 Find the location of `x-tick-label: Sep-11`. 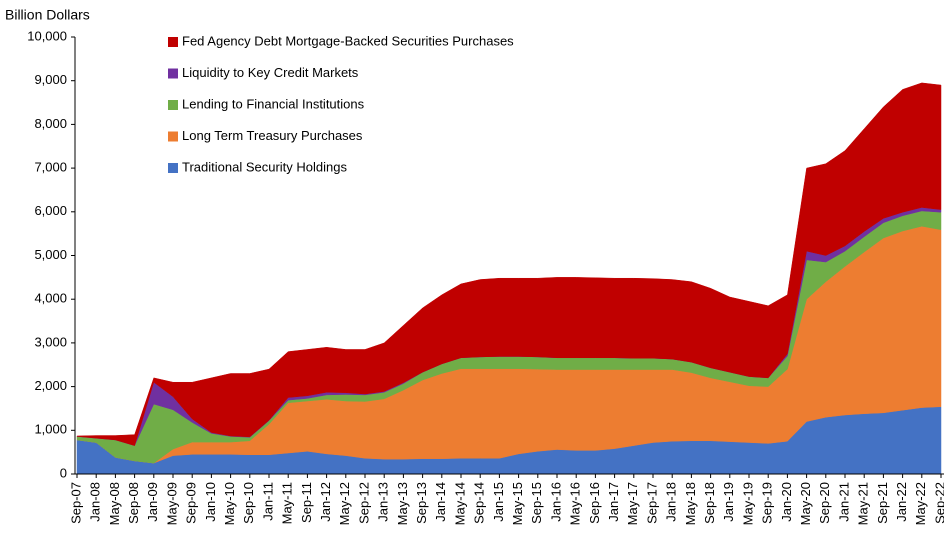

x-tick-label: Sep-11 is located at coordinates (306, 502).